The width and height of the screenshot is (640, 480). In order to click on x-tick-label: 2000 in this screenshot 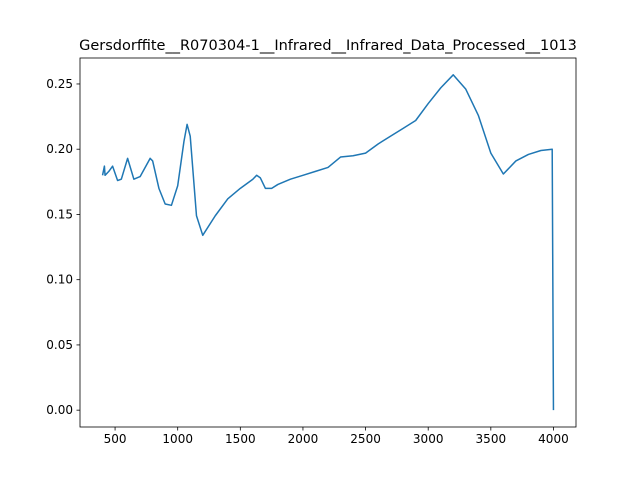, I will do `click(303, 439)`.